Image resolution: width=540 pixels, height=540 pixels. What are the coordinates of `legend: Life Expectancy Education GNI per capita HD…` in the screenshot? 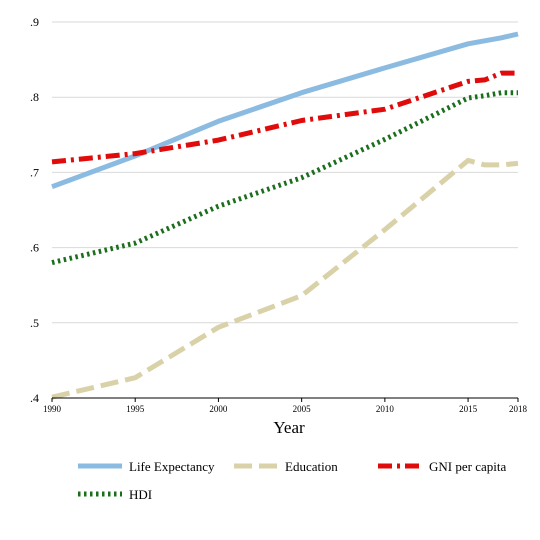 It's located at (292, 480).